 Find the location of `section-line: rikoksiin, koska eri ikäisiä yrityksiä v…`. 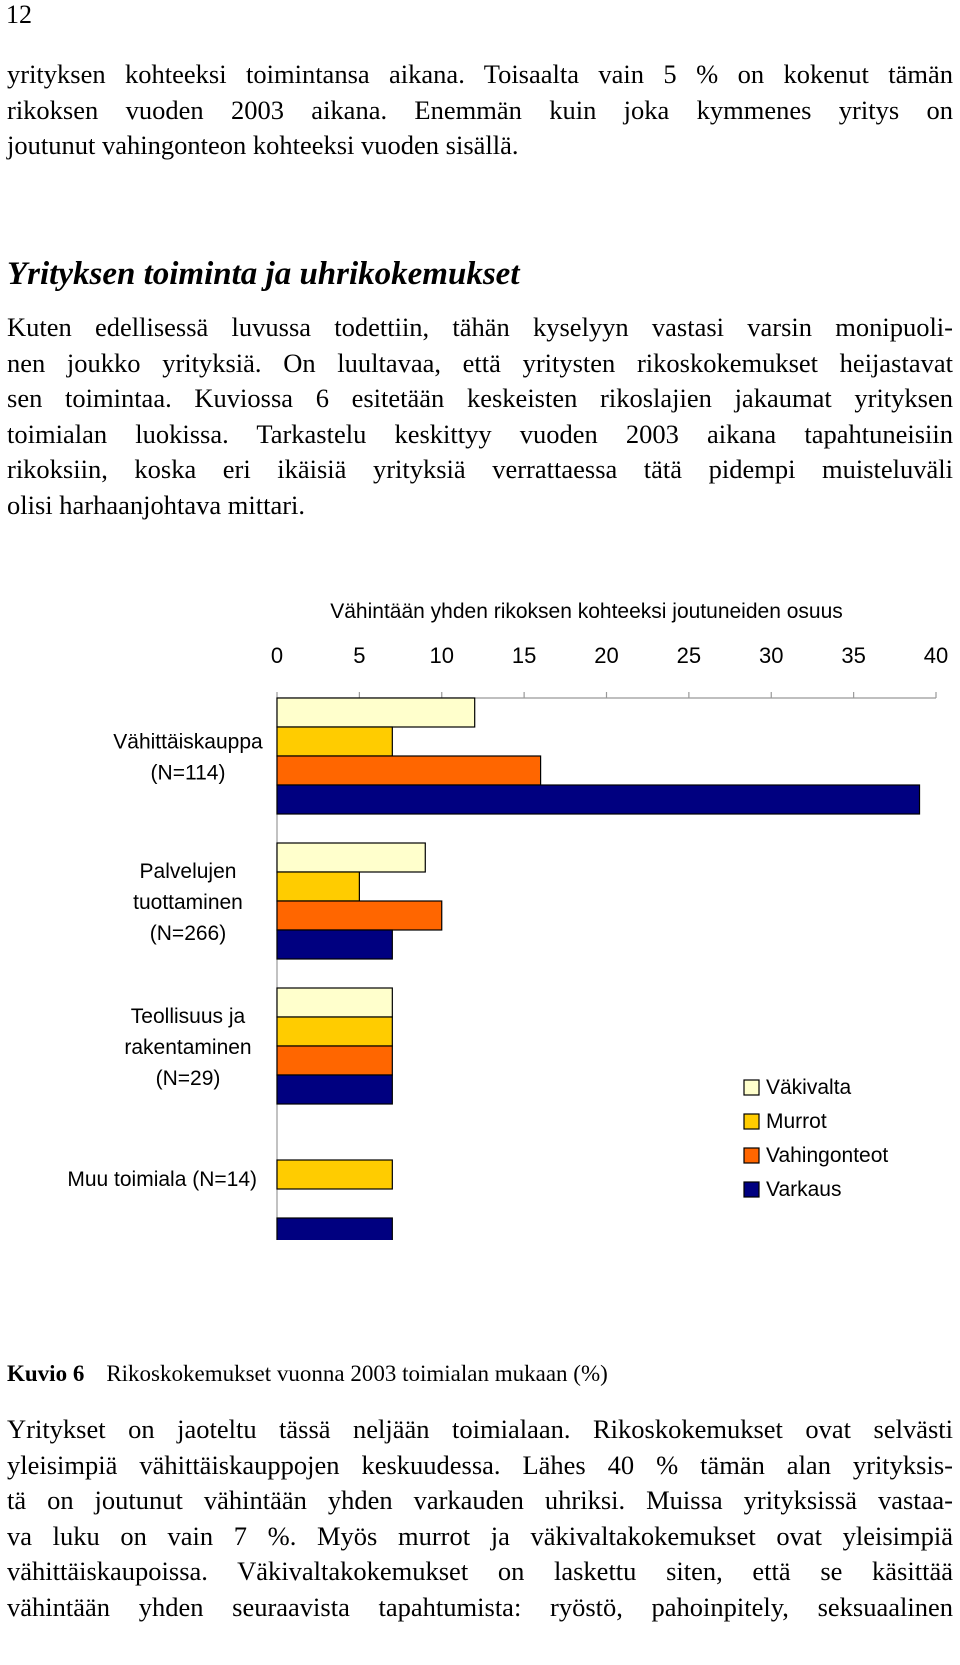

section-line: rikoksiin, koska eri ikäisiä yrityksiä v… is located at coordinates (480, 469).